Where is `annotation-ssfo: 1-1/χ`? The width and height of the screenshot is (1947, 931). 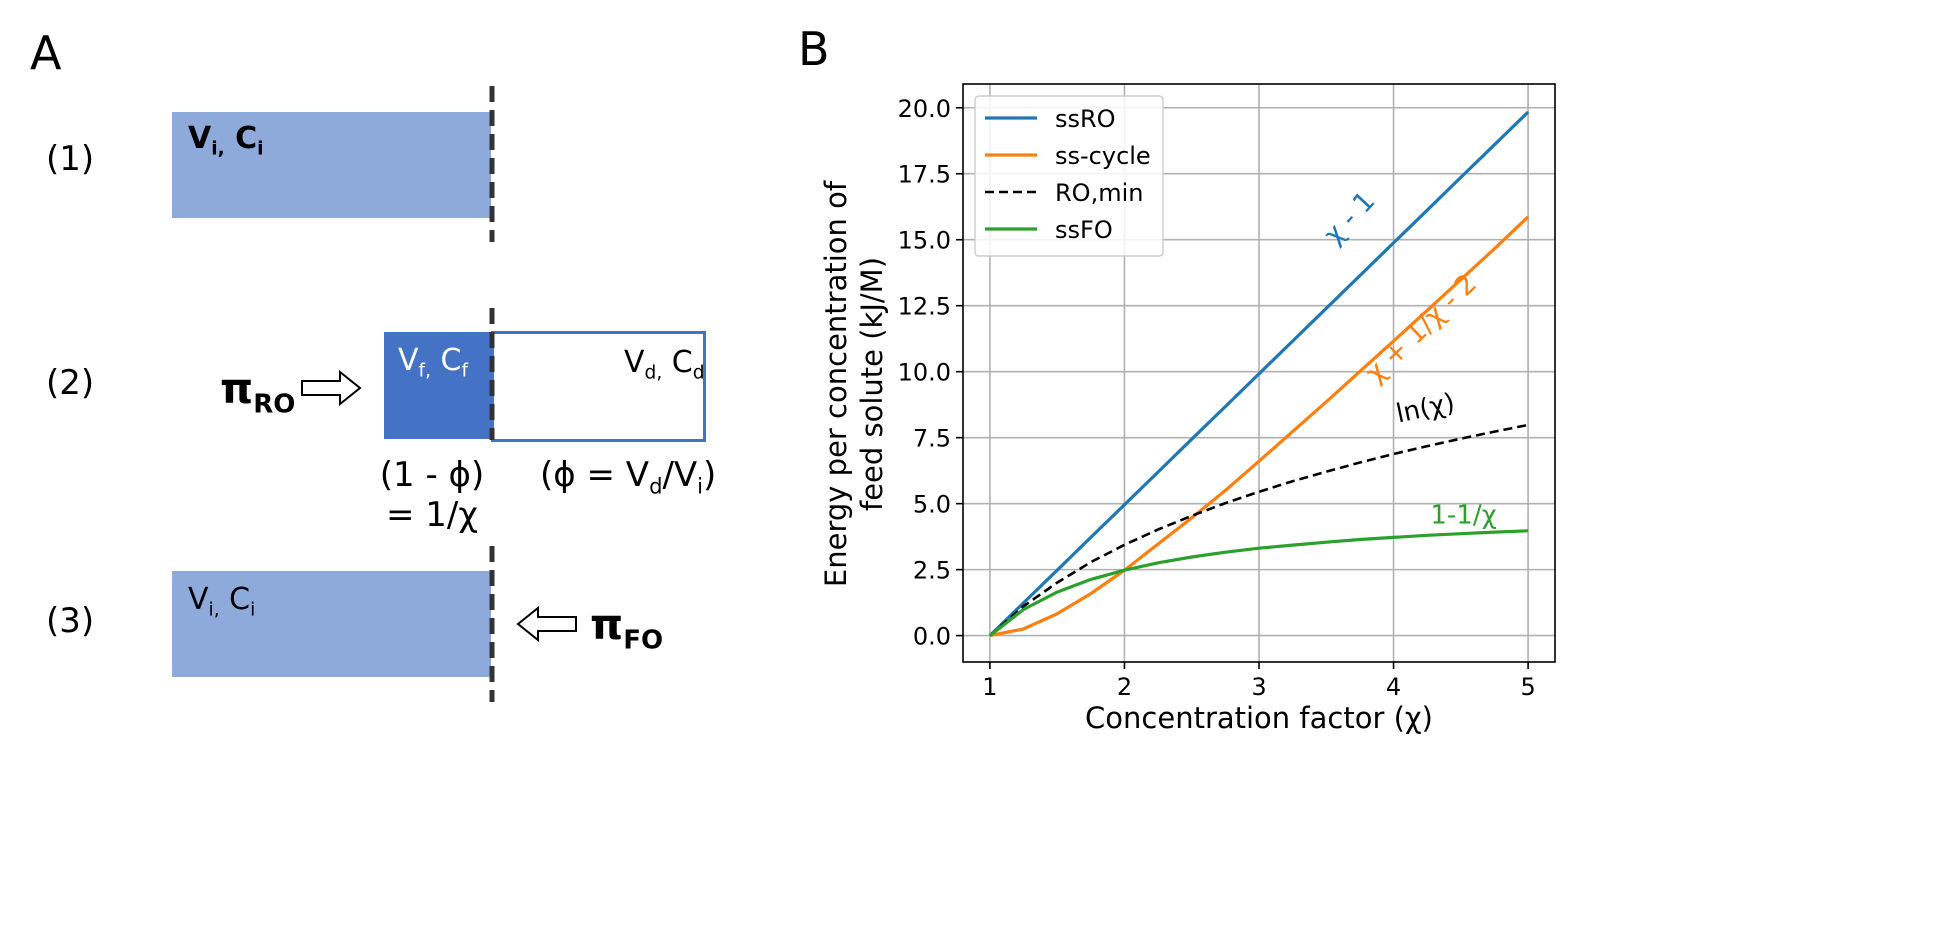
annotation-ssfo: 1-1/χ is located at coordinates (1463, 515).